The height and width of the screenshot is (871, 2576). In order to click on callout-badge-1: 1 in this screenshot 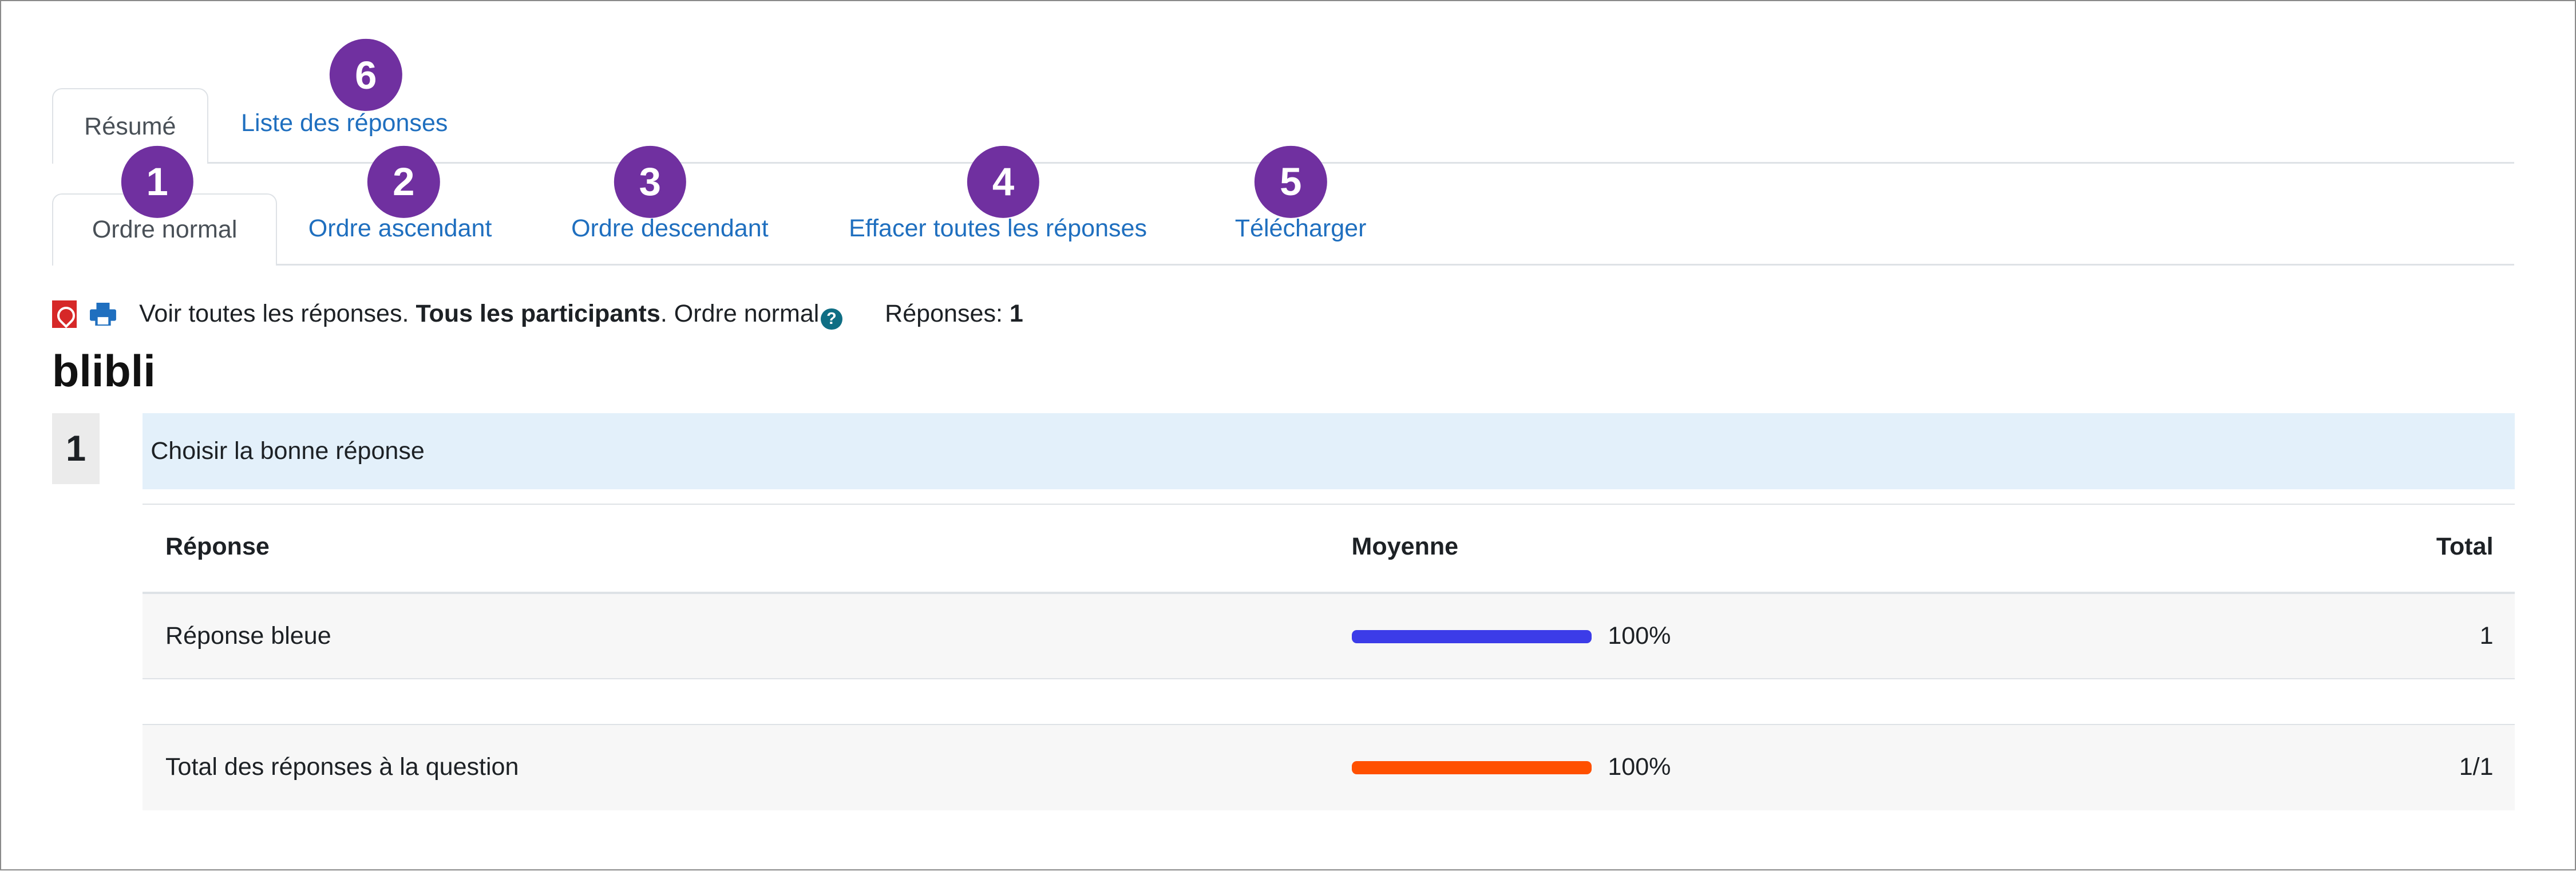, I will do `click(157, 181)`.